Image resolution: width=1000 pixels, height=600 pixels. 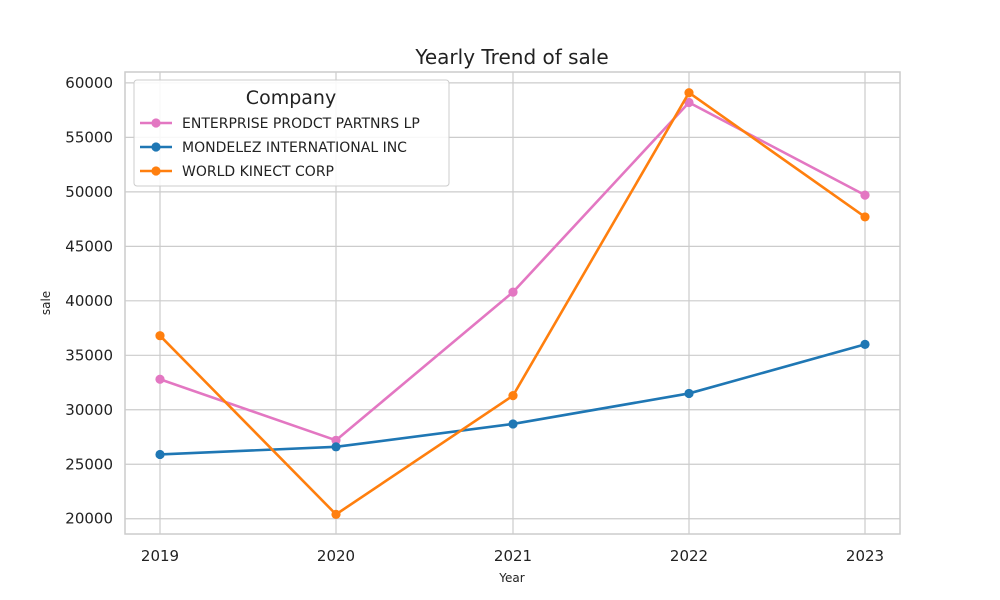 What do you see at coordinates (511, 578) in the screenshot?
I see `x-axis-label: Year` at bounding box center [511, 578].